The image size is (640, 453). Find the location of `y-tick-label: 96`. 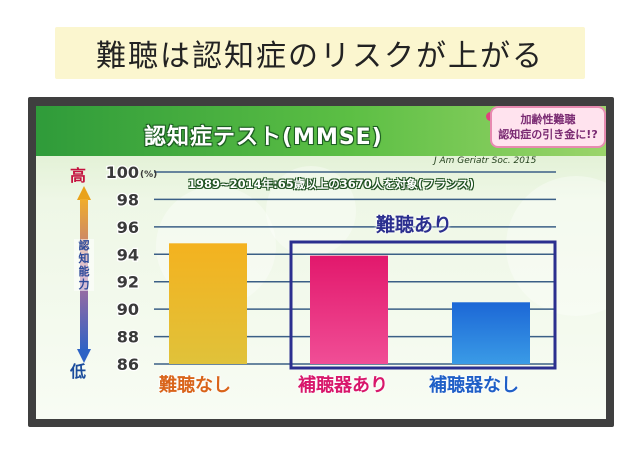

y-tick-label: 96 is located at coordinates (128, 227).